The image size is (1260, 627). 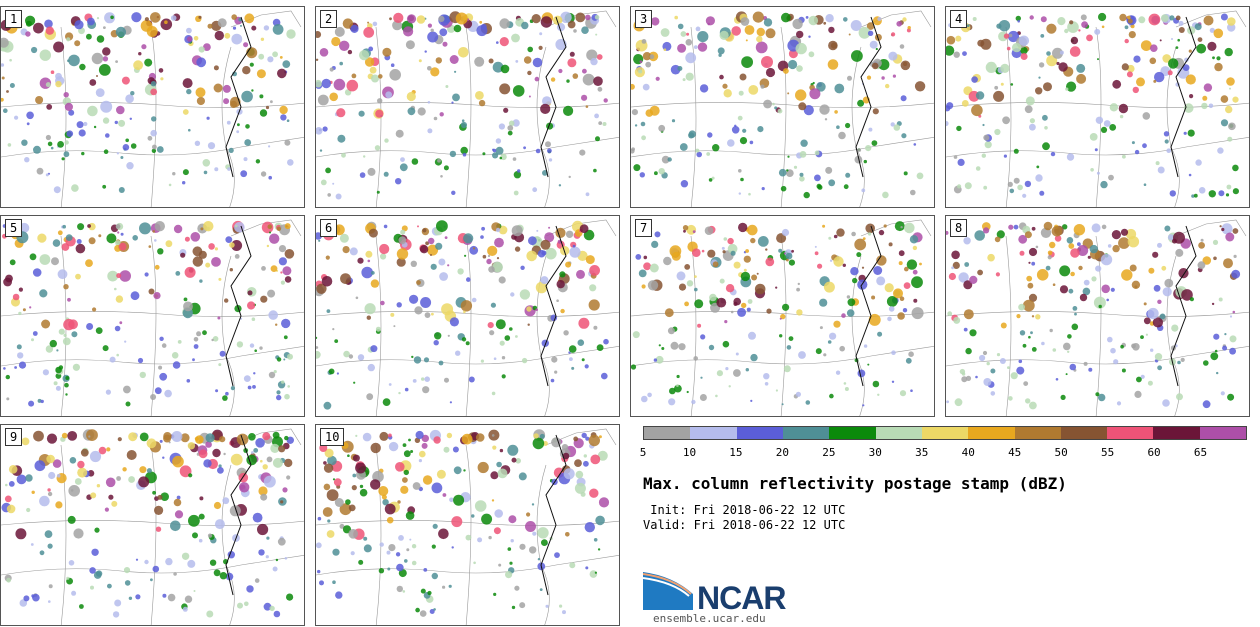 I want to click on panel-label: 10, so click(x=332, y=437).